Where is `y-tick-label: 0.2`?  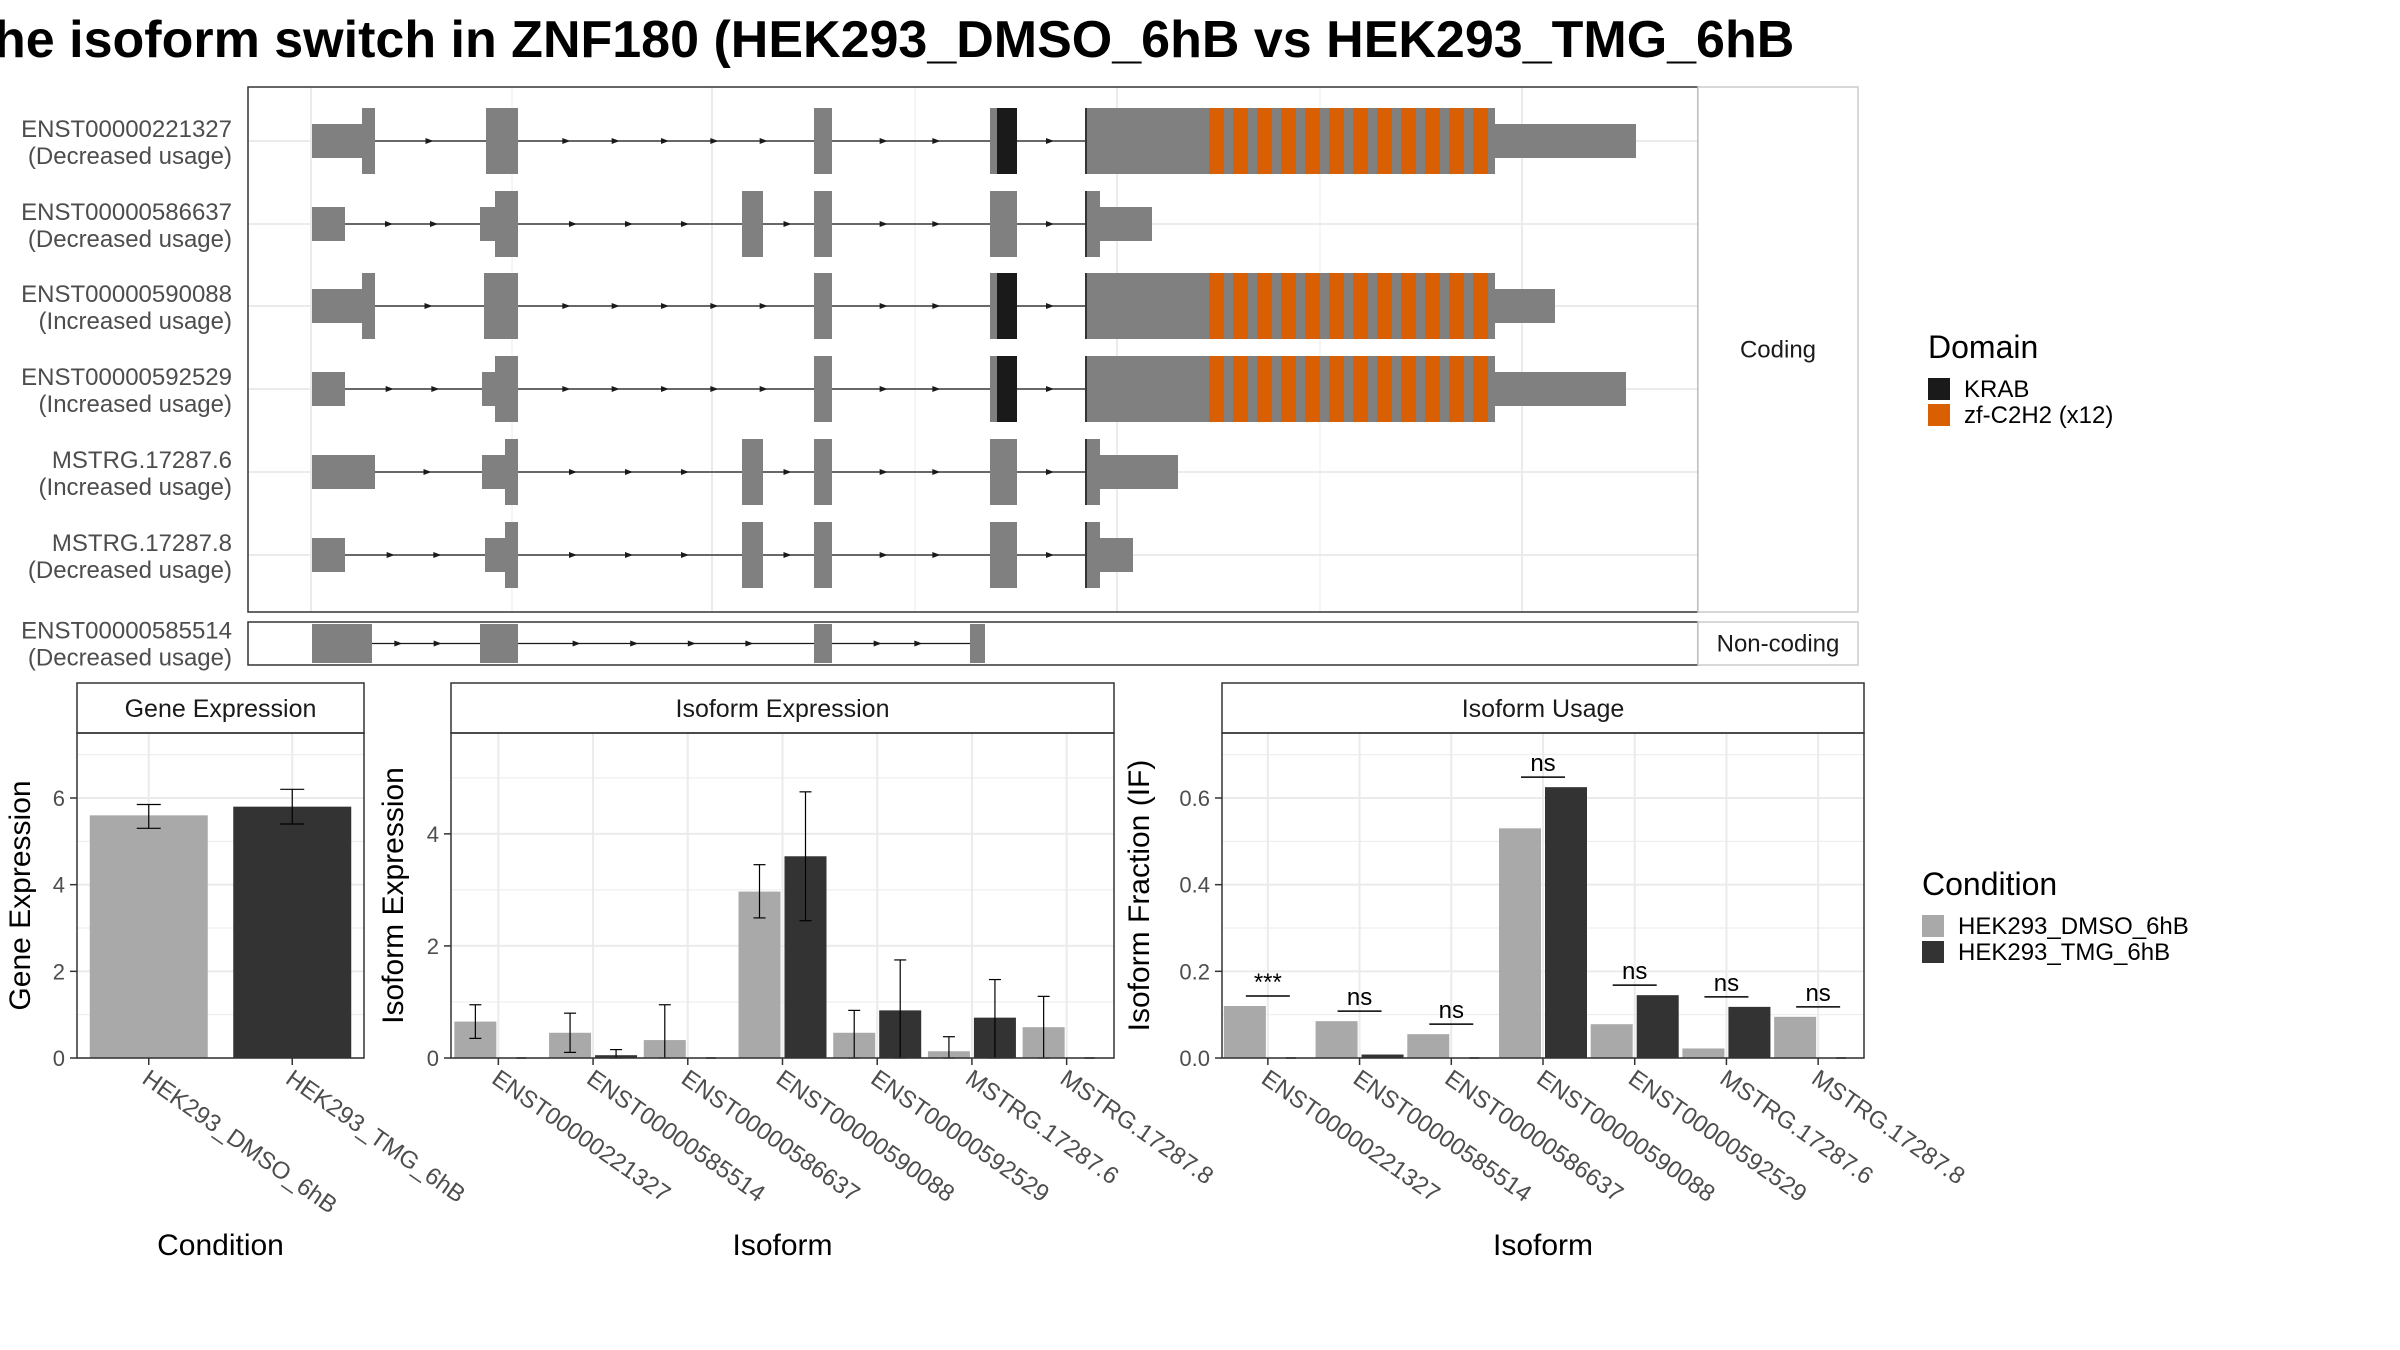
y-tick-label: 0.2 is located at coordinates (1194, 971).